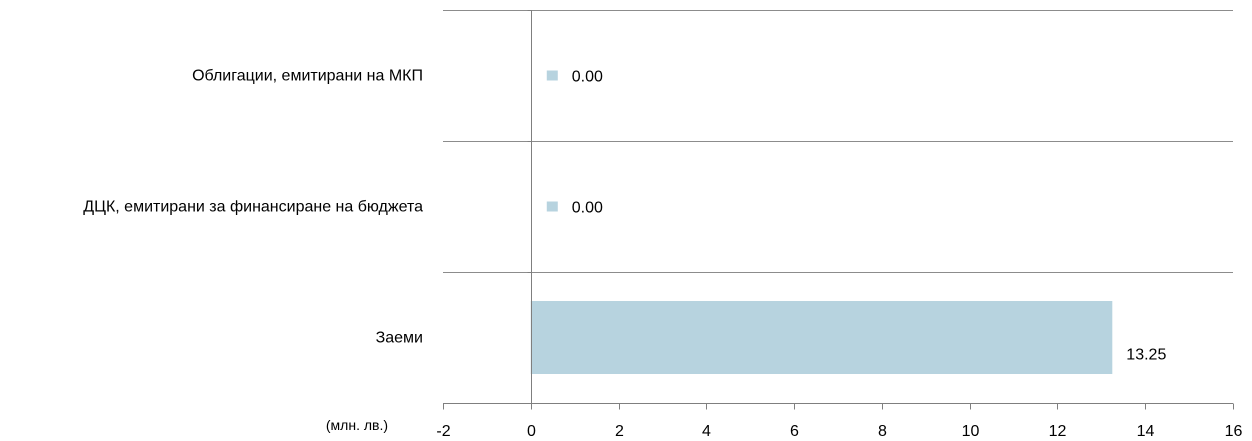 The height and width of the screenshot is (441, 1252). I want to click on x-tick-label: 16, so click(1234, 431).